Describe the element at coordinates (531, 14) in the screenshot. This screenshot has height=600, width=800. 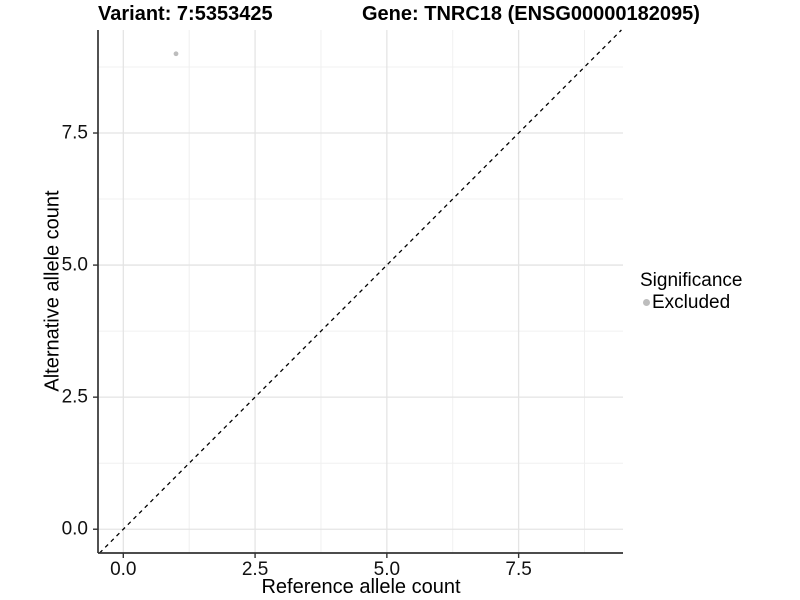
I see `plot-title-gene: Gene: TNRC18 (ENSG00000182095)` at that location.